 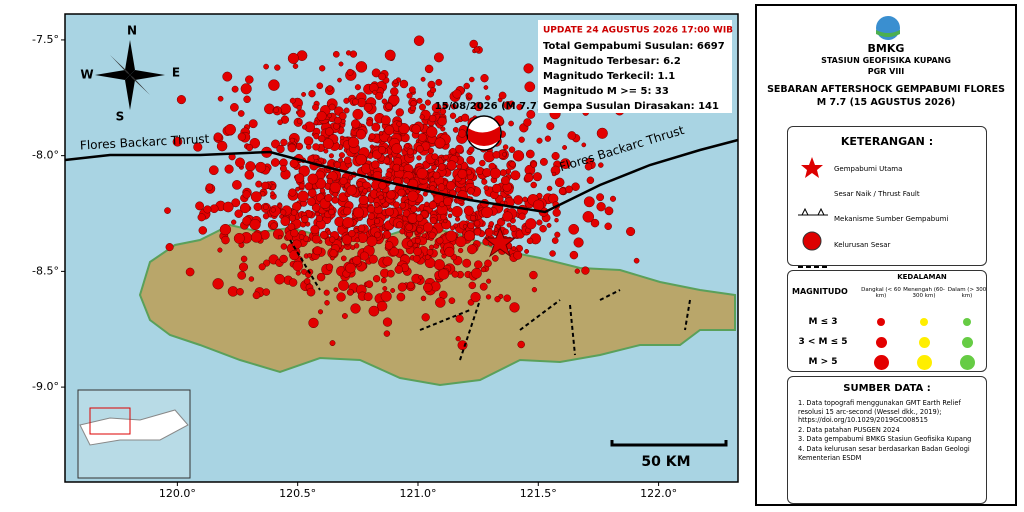 I want to click on bmkg-logo, so click(x=888, y=28).